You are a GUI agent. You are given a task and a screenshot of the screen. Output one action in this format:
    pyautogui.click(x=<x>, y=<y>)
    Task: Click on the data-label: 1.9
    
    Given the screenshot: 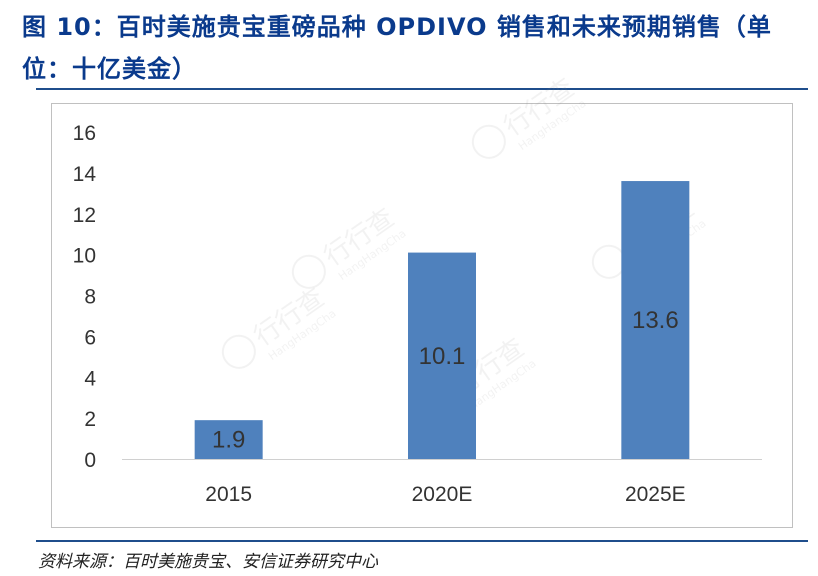 What is the action you would take?
    pyautogui.click(x=228, y=440)
    